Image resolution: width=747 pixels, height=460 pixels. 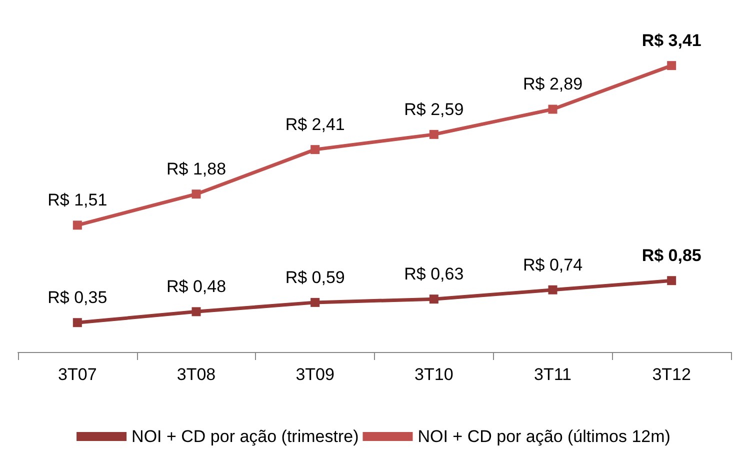 What do you see at coordinates (196, 286) in the screenshot?
I see `data-label: R$ 0,48` at bounding box center [196, 286].